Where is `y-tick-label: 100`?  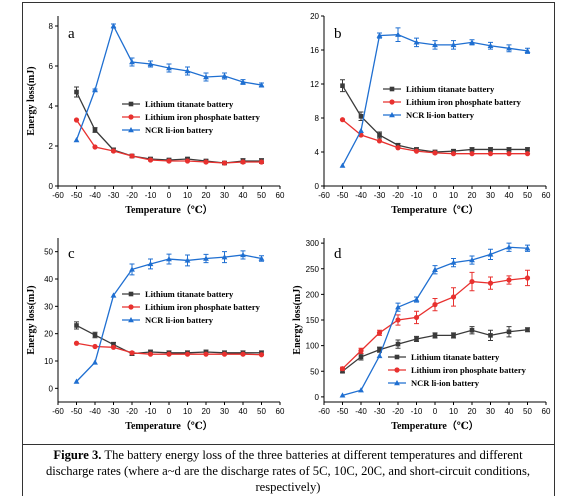 y-tick-label: 100 is located at coordinates (313, 346).